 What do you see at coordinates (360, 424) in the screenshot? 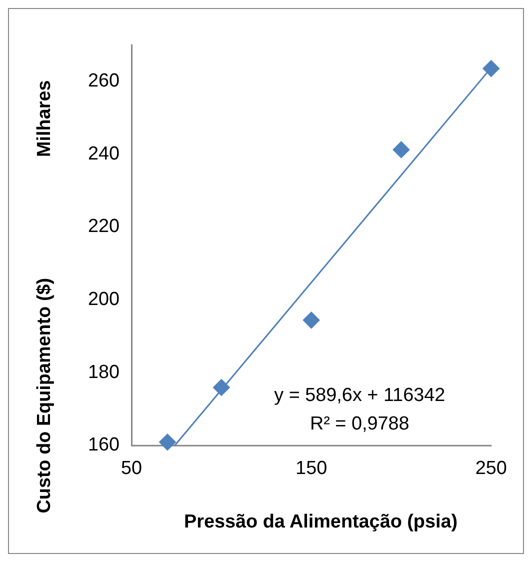
I see `annotation: R² = 0,9788` at bounding box center [360, 424].